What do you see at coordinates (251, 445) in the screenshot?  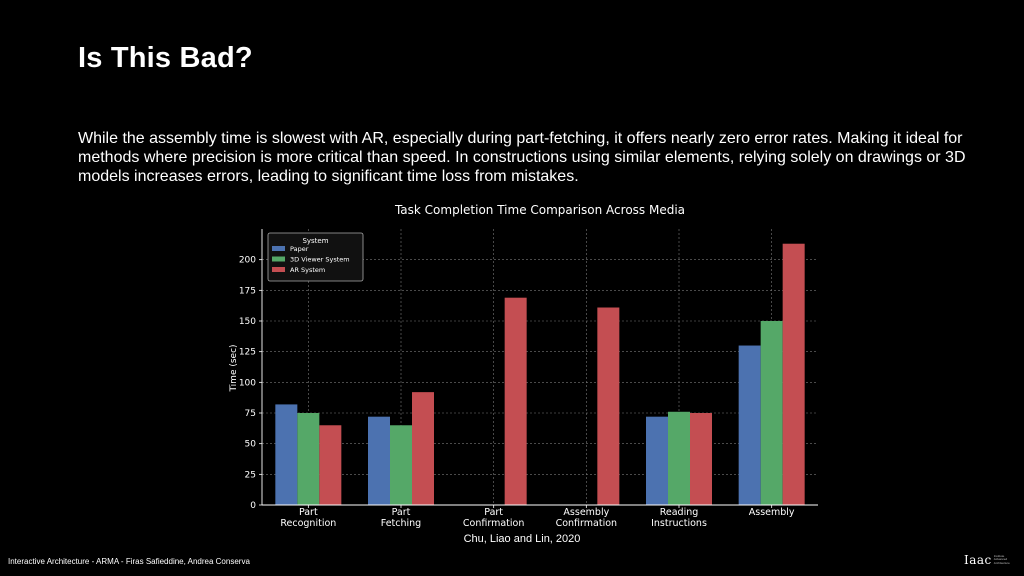 I see `y-tick-label: 50` at bounding box center [251, 445].